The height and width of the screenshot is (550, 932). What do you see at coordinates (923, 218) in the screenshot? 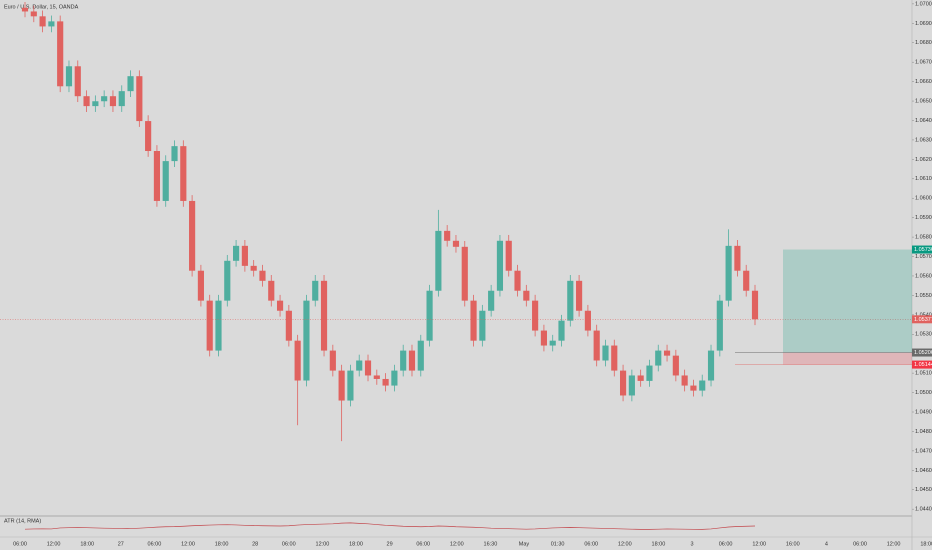
I see `y-tick-label: 1.05900` at bounding box center [923, 218].